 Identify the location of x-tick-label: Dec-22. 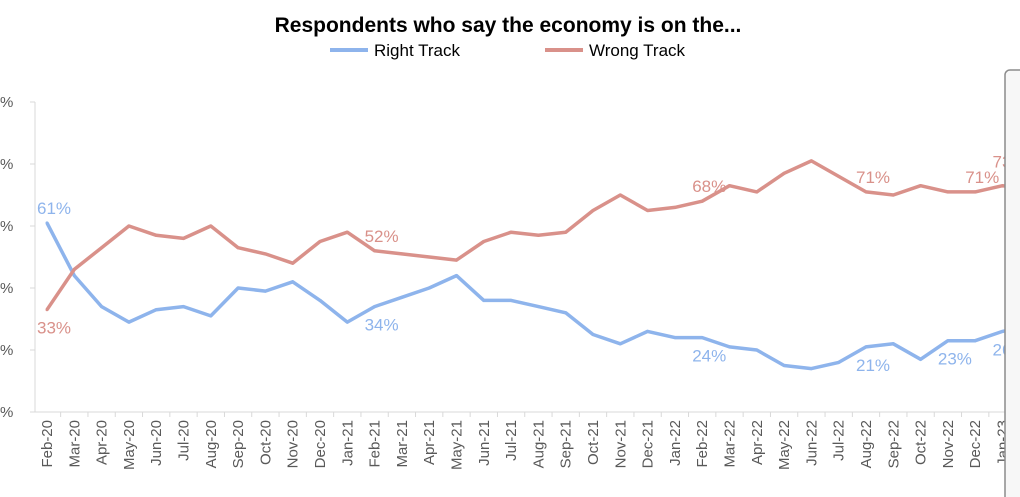
(975, 444).